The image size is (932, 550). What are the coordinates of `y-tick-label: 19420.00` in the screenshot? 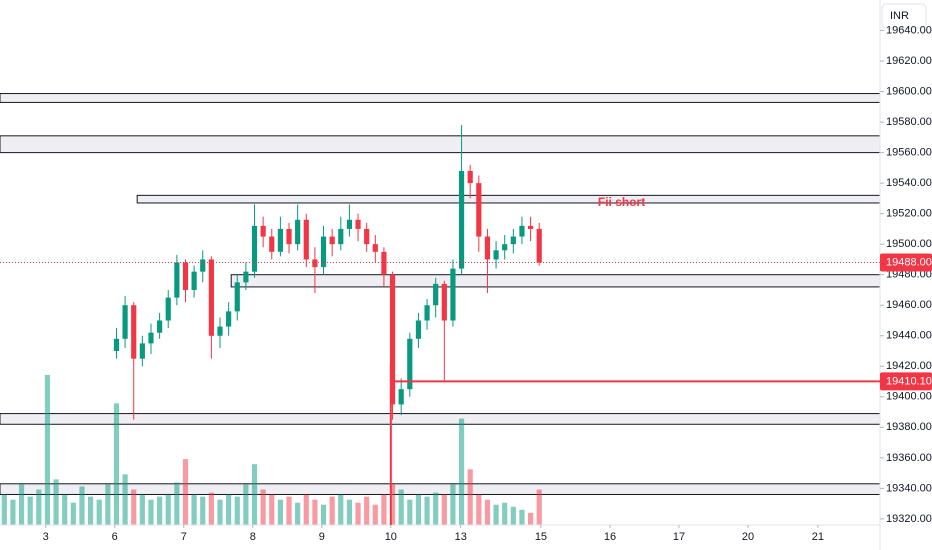 It's located at (909, 366).